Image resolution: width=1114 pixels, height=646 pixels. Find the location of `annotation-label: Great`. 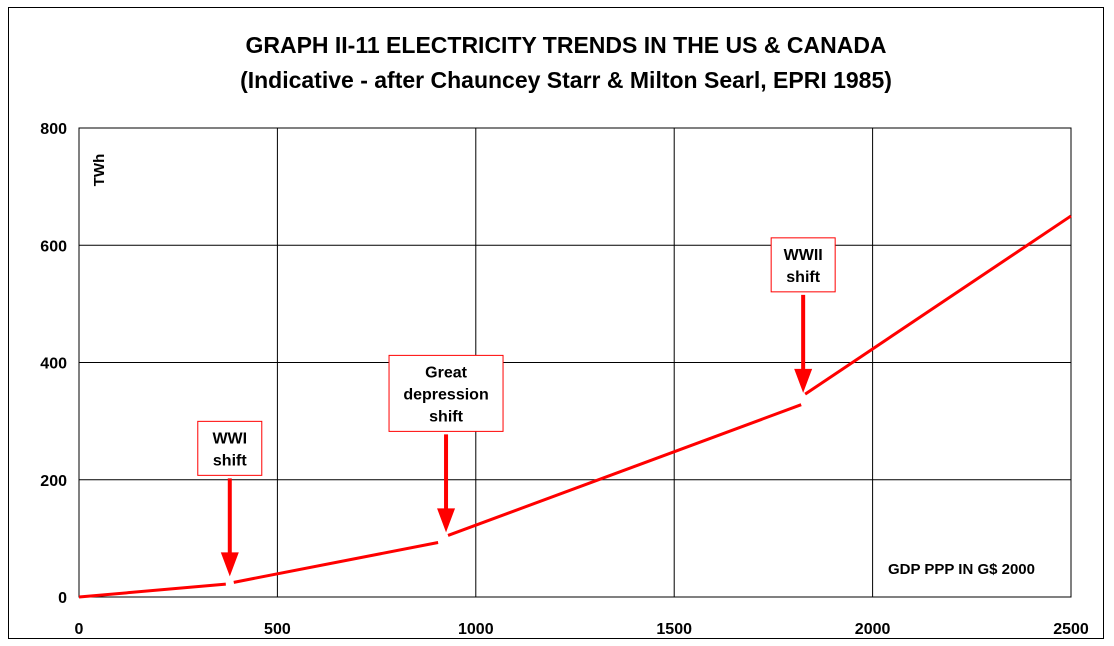

annotation-label: Great is located at coordinates (446, 372).